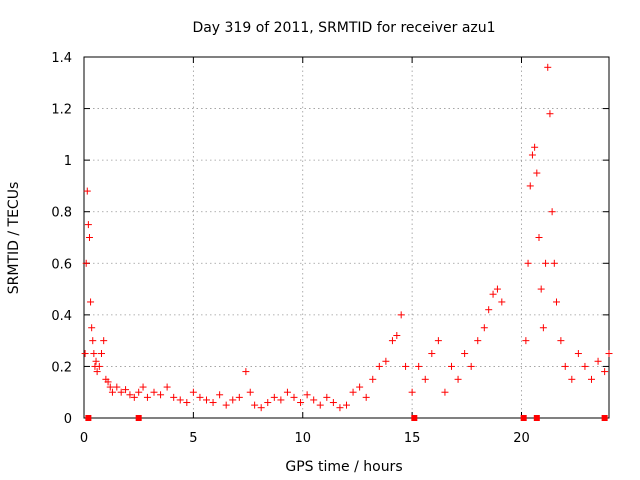 The width and height of the screenshot is (640, 480). What do you see at coordinates (14, 238) in the screenshot?
I see `y-axis-label: SRMTID / TECUs` at bounding box center [14, 238].